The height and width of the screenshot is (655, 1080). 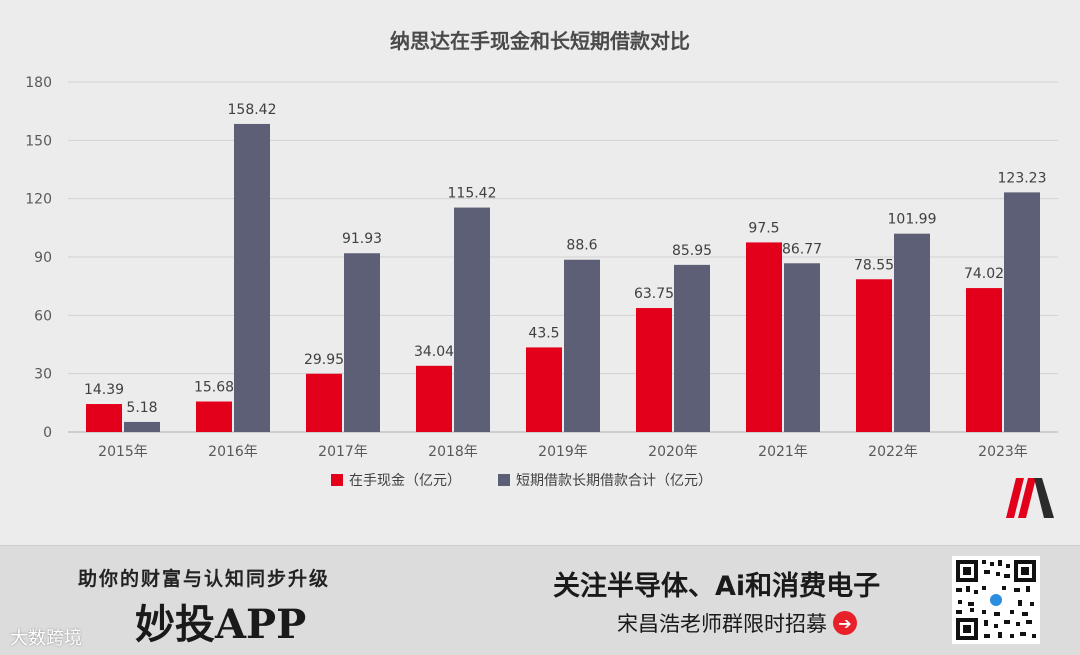 What do you see at coordinates (912, 220) in the screenshot?
I see `borrowing-data-label: 101.99` at bounding box center [912, 220].